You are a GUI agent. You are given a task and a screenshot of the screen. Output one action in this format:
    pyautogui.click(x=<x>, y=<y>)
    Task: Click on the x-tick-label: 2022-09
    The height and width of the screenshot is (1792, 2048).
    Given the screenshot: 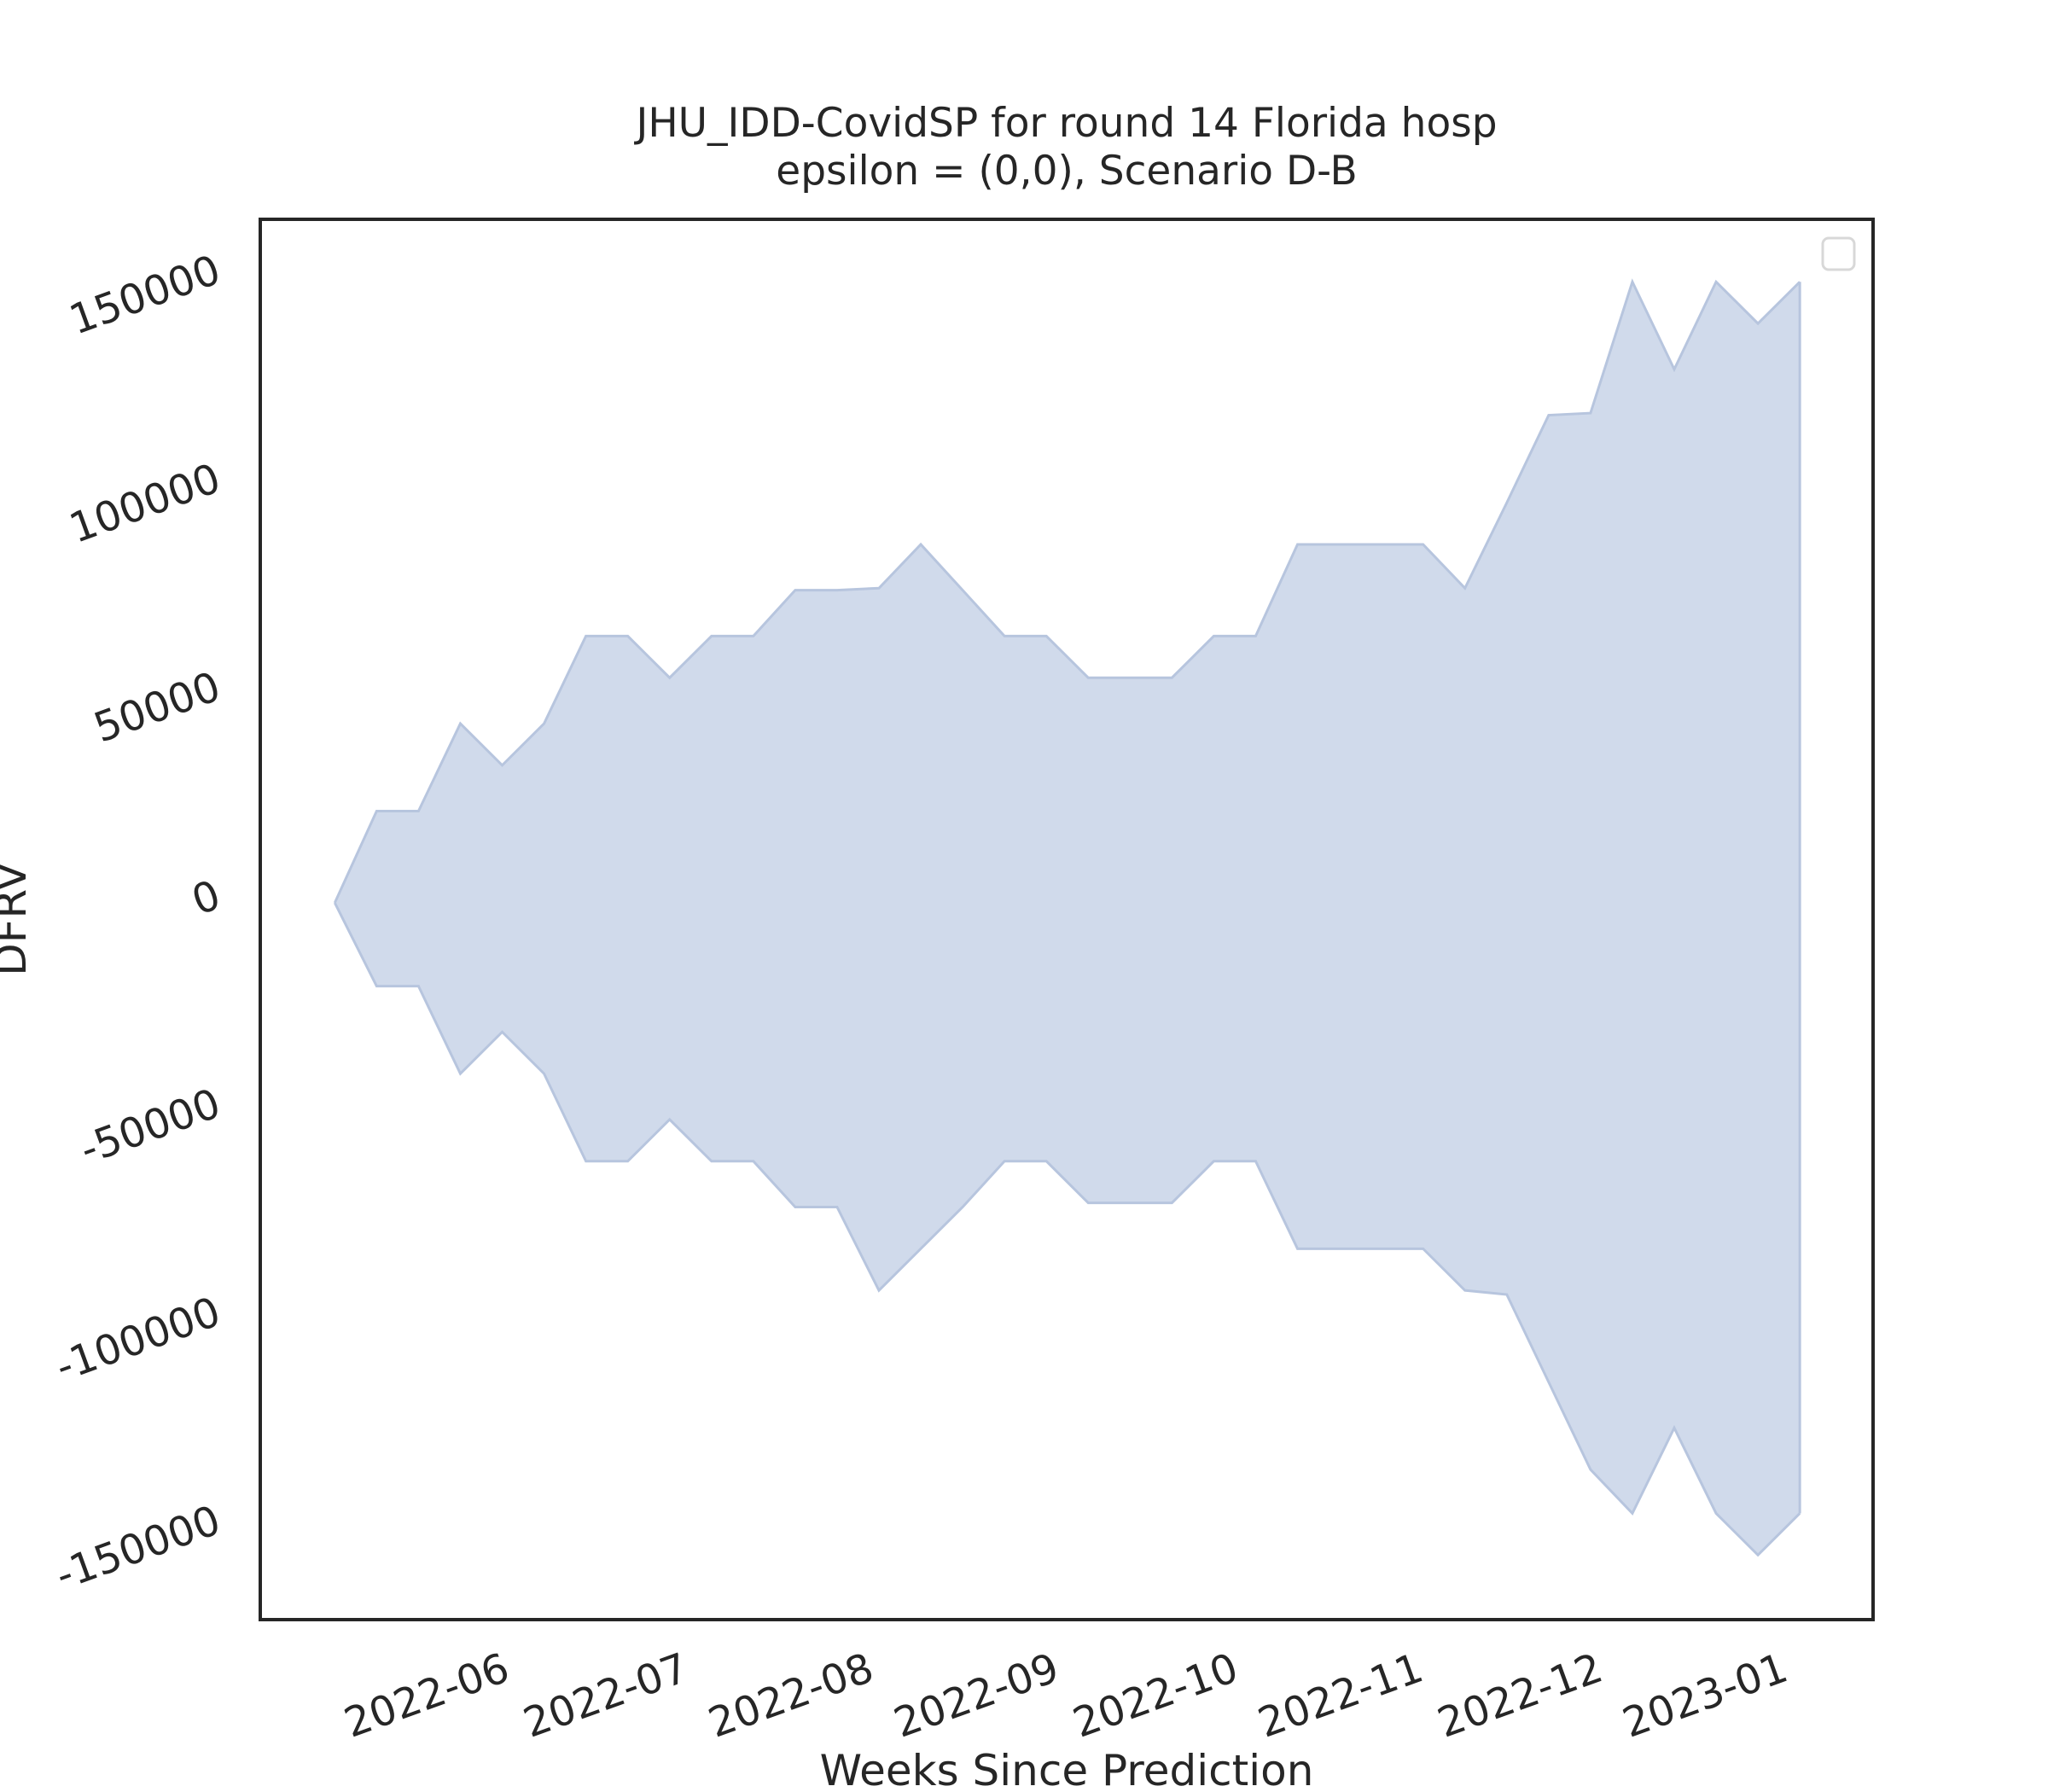 What is the action you would take?
    pyautogui.click(x=976, y=1696)
    